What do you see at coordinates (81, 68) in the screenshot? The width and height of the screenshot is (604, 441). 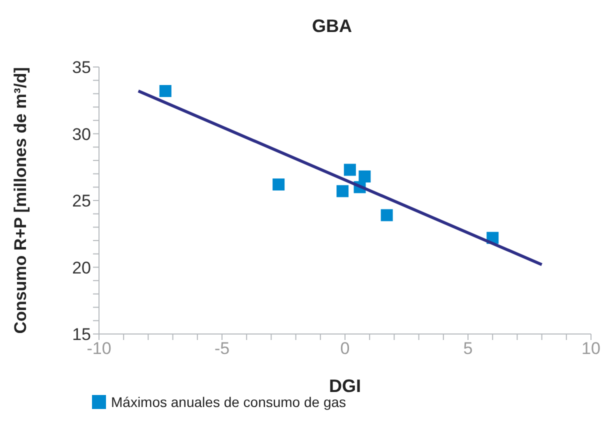 I see `y-tick-label: 35` at bounding box center [81, 68].